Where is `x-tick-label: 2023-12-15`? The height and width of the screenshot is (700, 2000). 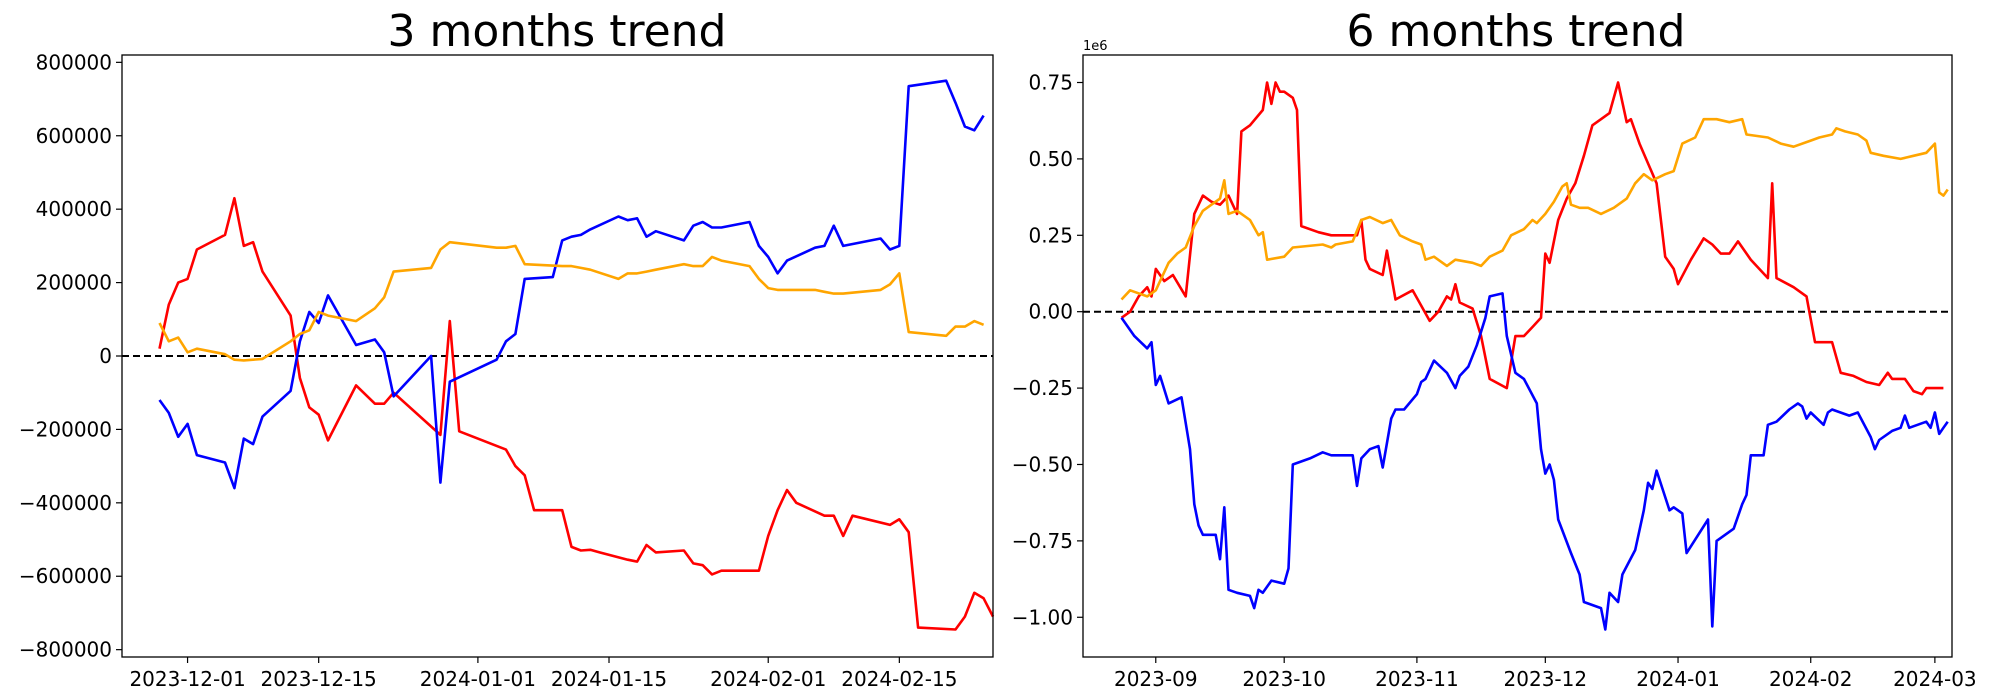 x-tick-label: 2023-12-15 is located at coordinates (319, 679).